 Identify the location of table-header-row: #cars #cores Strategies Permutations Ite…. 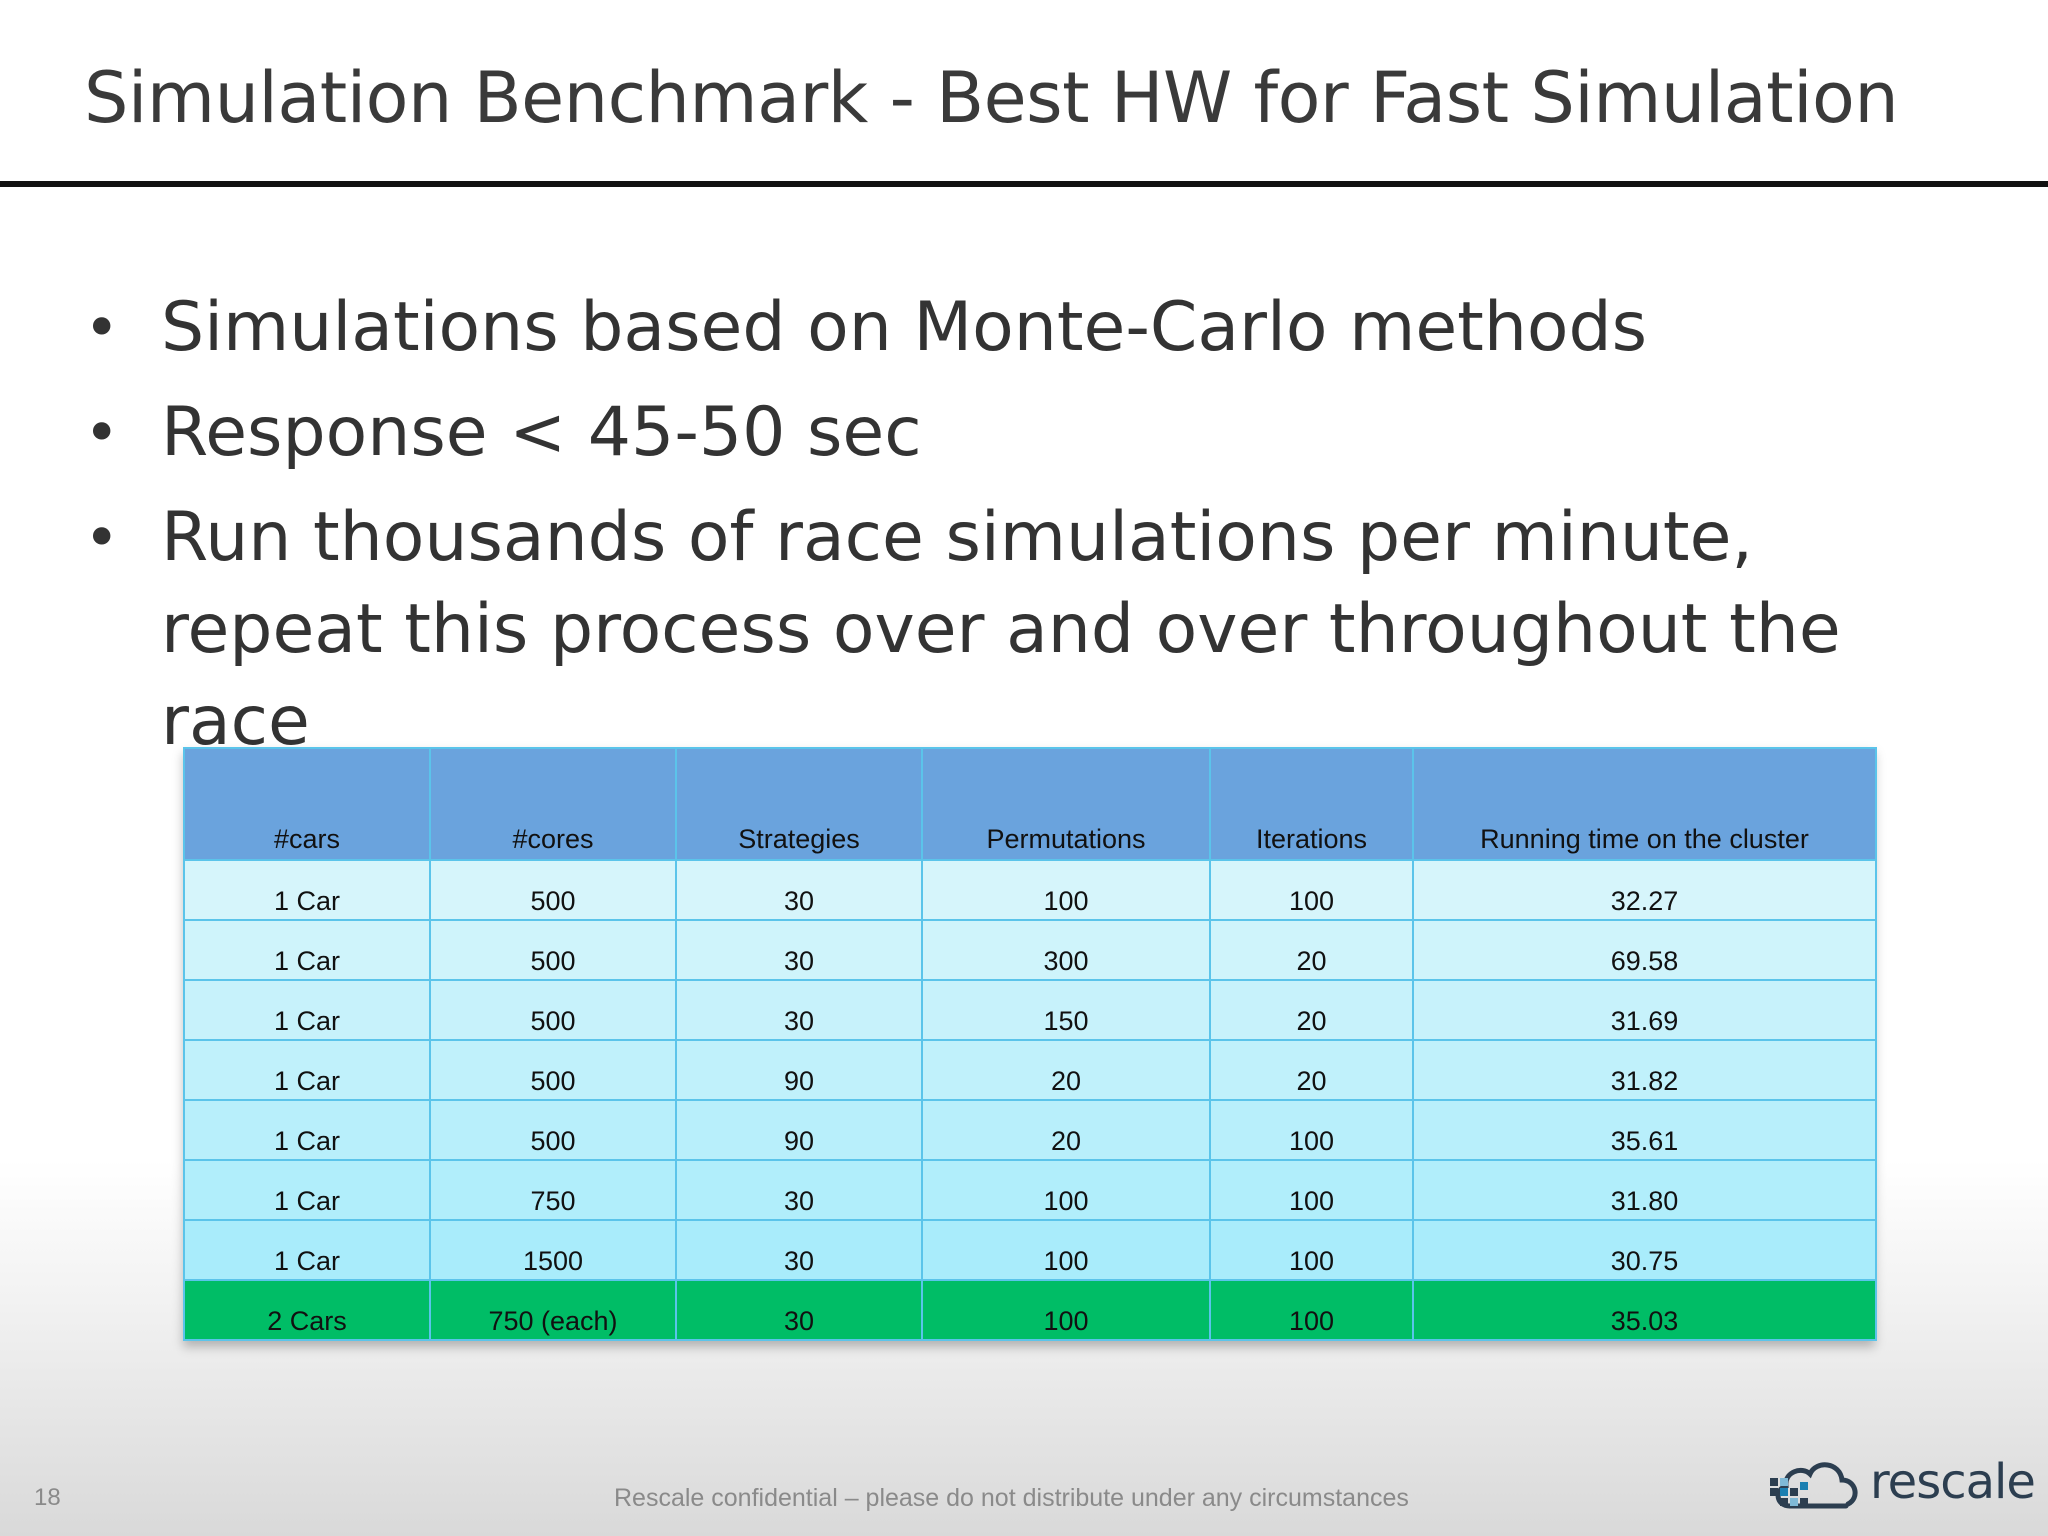
(1030, 804).